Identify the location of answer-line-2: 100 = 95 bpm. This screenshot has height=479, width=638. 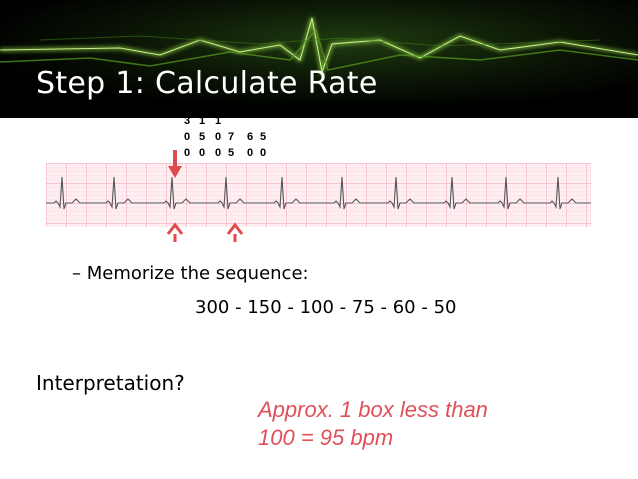
(326, 437).